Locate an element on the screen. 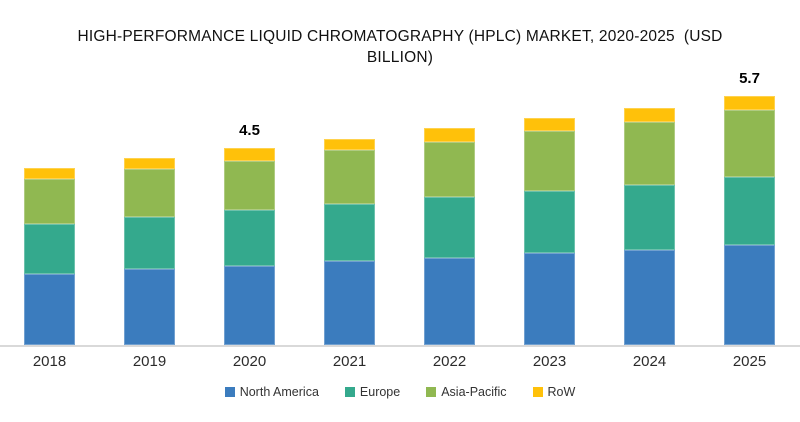 The height and width of the screenshot is (422, 800). bar-segment-row-2025 is located at coordinates (749, 102).